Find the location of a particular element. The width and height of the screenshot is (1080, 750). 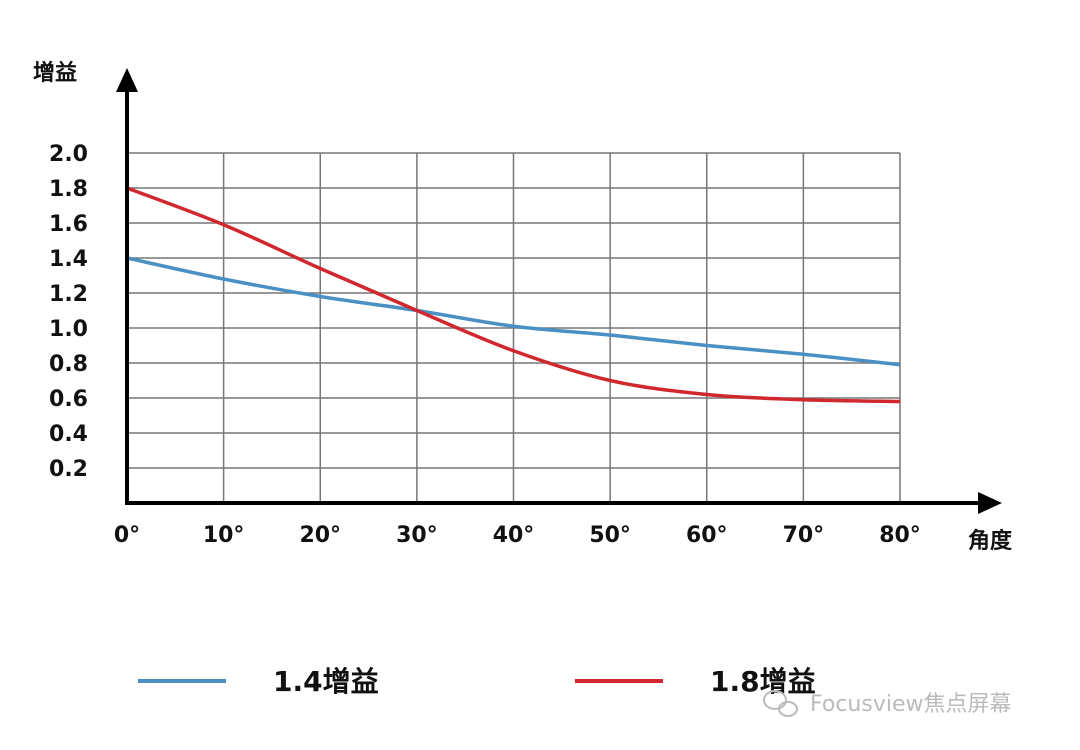

y-tick-label: 0.6 is located at coordinates (68, 399).